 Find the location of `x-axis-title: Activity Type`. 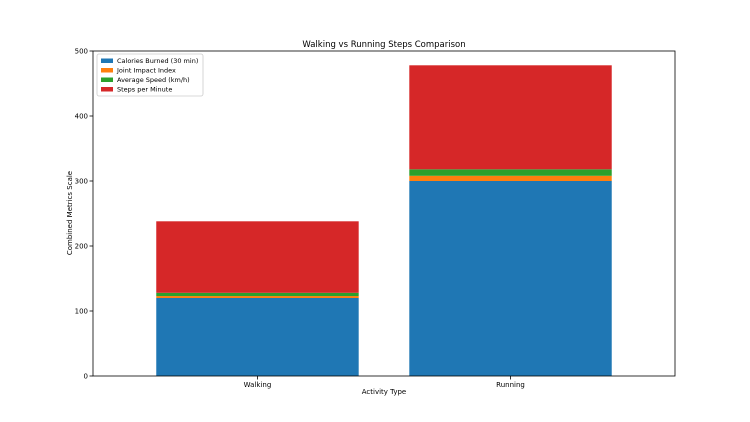

x-axis-title: Activity Type is located at coordinates (384, 392).